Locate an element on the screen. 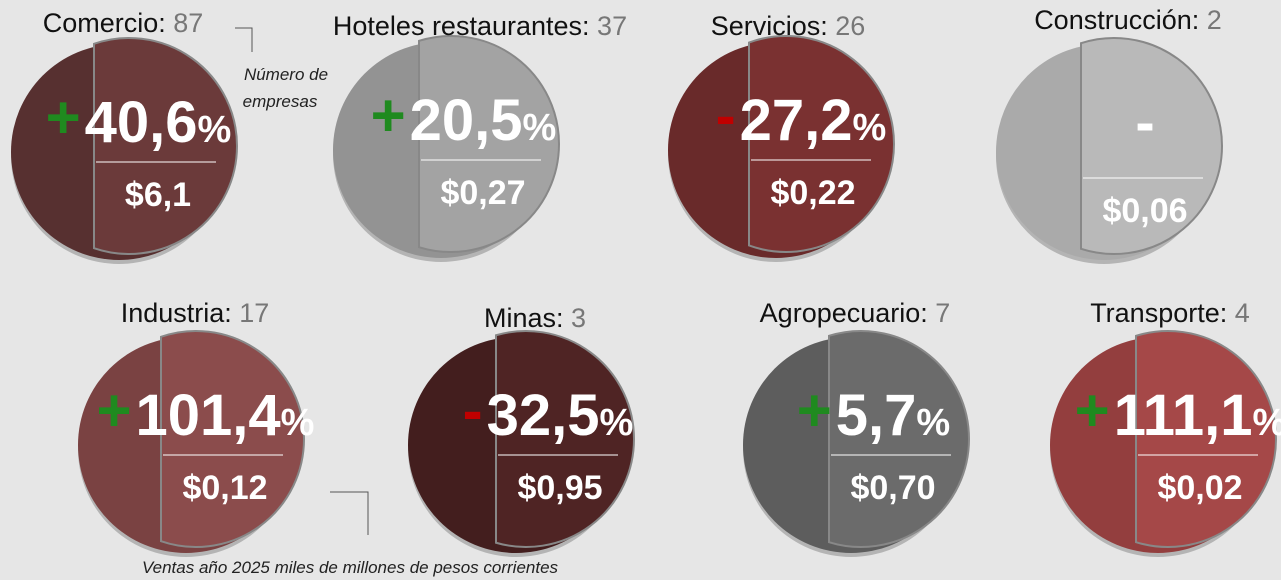 This screenshot has width=1281, height=580. sales: $0,12 is located at coordinates (224, 488).